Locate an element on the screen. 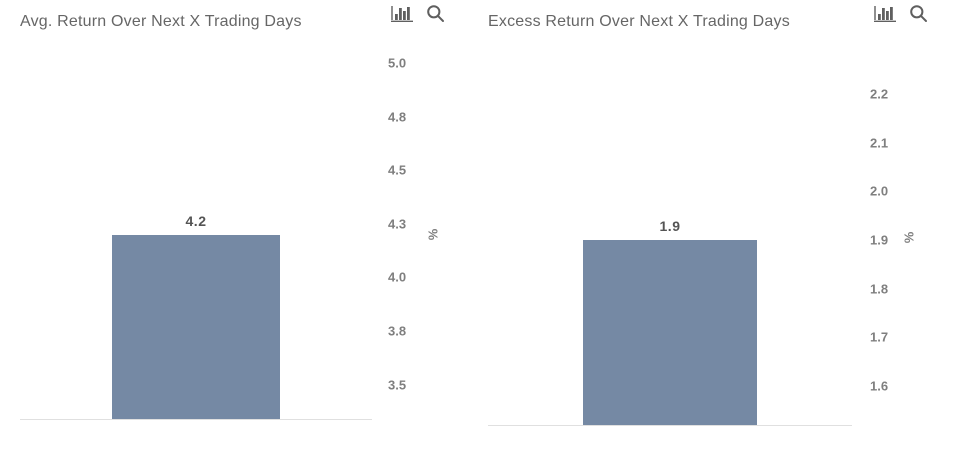 The height and width of the screenshot is (454, 959). y-tick-label: 4.0 is located at coordinates (397, 277).